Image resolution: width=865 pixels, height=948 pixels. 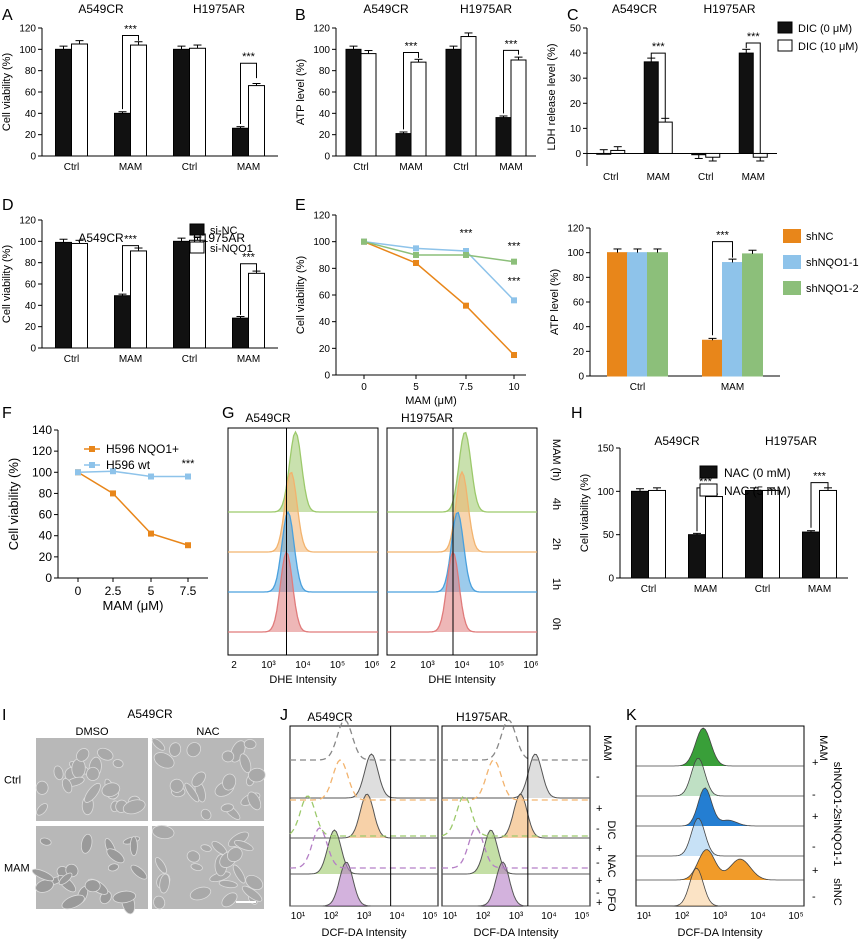 What do you see at coordinates (530, 665) in the screenshot?
I see `x-tick-label: 10⁶` at bounding box center [530, 665].